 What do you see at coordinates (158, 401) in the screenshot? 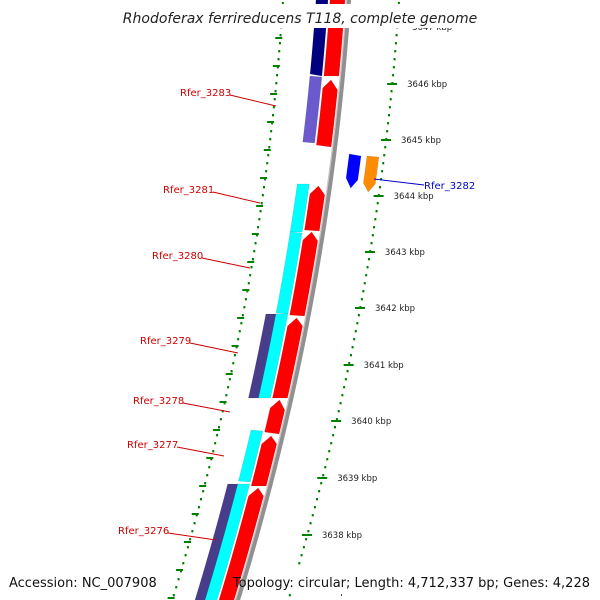
I see `gene-label-rfer_3278: Rfer_3278` at bounding box center [158, 401].